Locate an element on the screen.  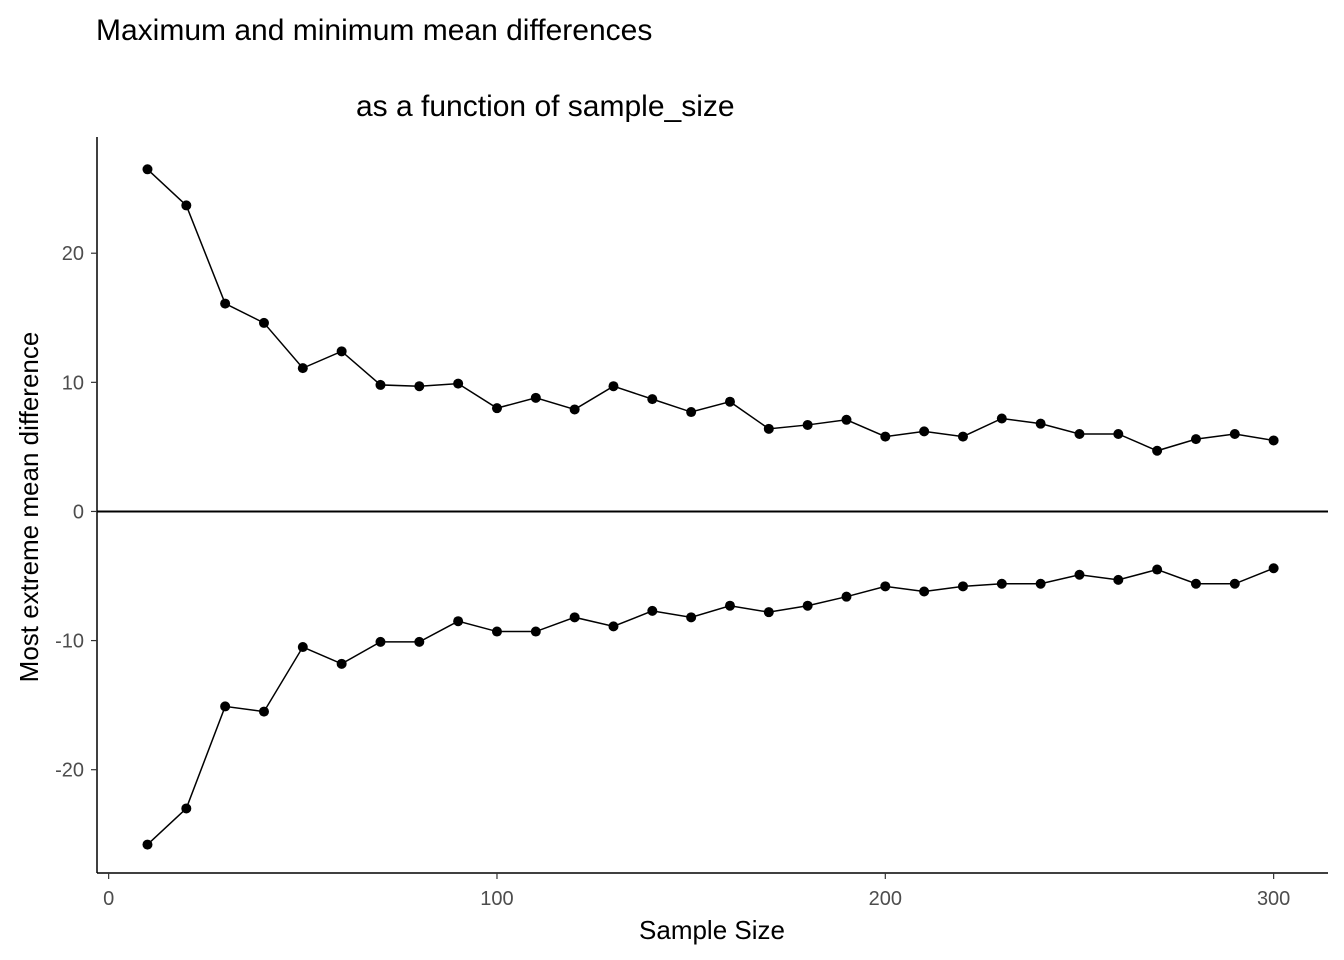
y-tick-label: 20 is located at coordinates (73, 254).